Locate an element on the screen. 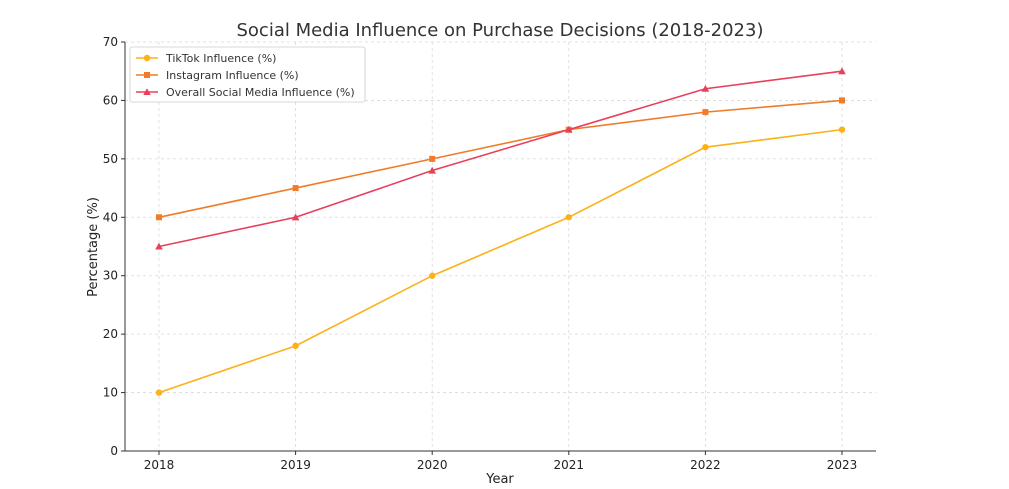 The height and width of the screenshot is (489, 1009). y-tick-label: 40 is located at coordinates (110, 217).